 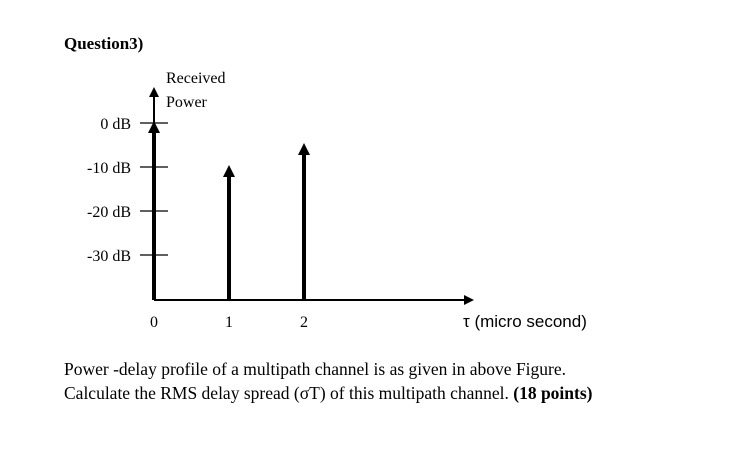 What do you see at coordinates (187, 102) in the screenshot?
I see `y-axis-label-line2: Power` at bounding box center [187, 102].